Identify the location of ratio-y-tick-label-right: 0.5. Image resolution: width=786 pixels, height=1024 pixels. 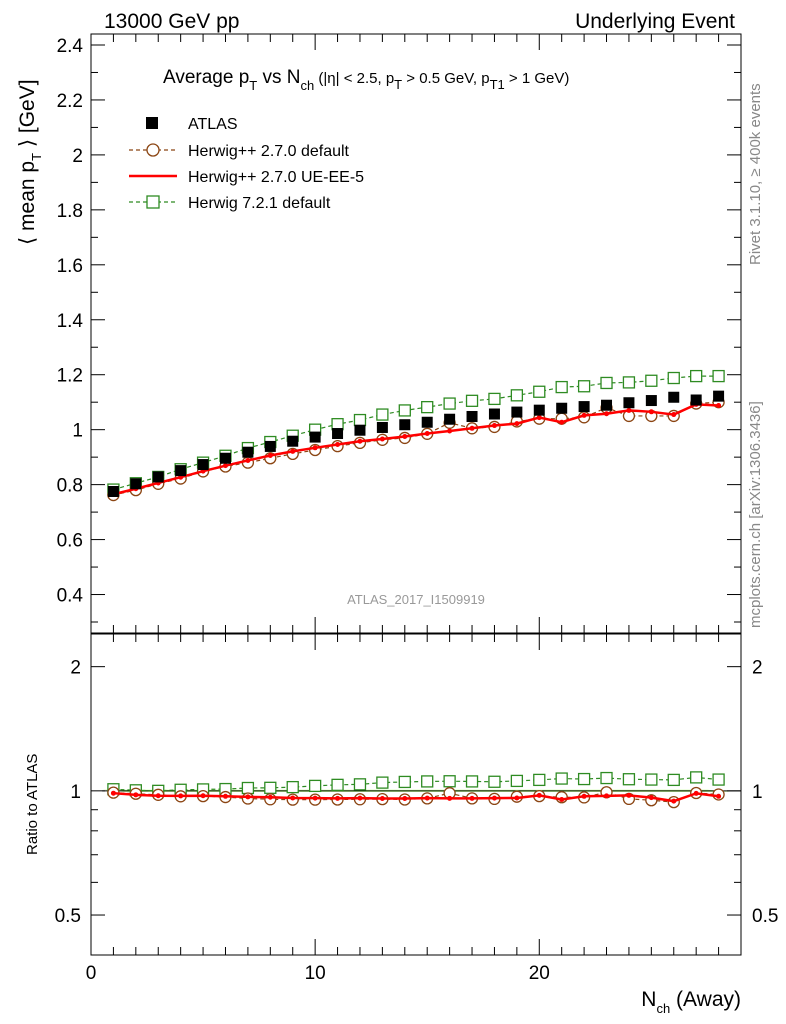
(765, 916).